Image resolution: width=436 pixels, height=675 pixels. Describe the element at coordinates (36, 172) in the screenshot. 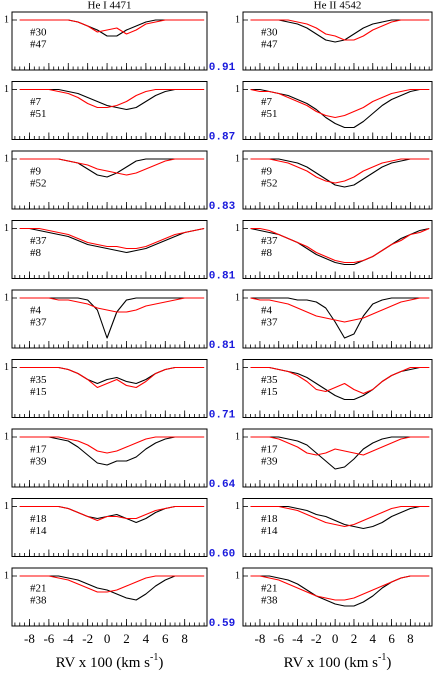

I see `series-label: #9` at that location.